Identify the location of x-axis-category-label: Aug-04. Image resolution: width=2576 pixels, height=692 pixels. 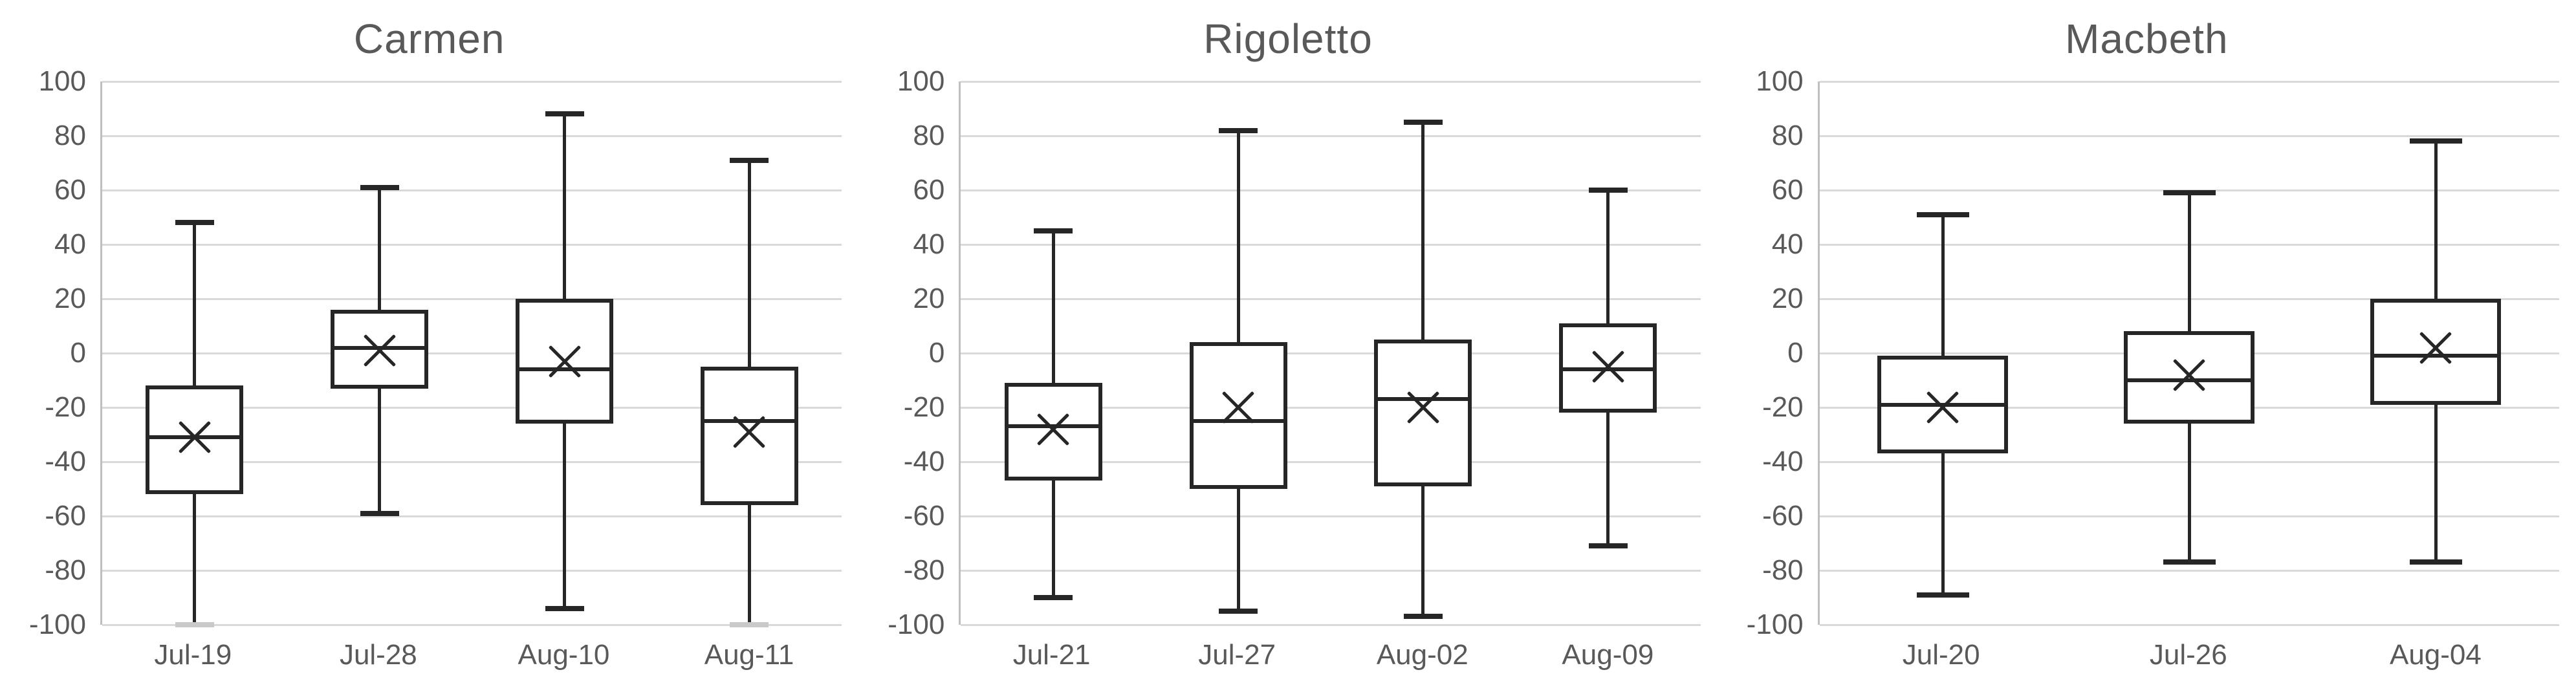
(2435, 655).